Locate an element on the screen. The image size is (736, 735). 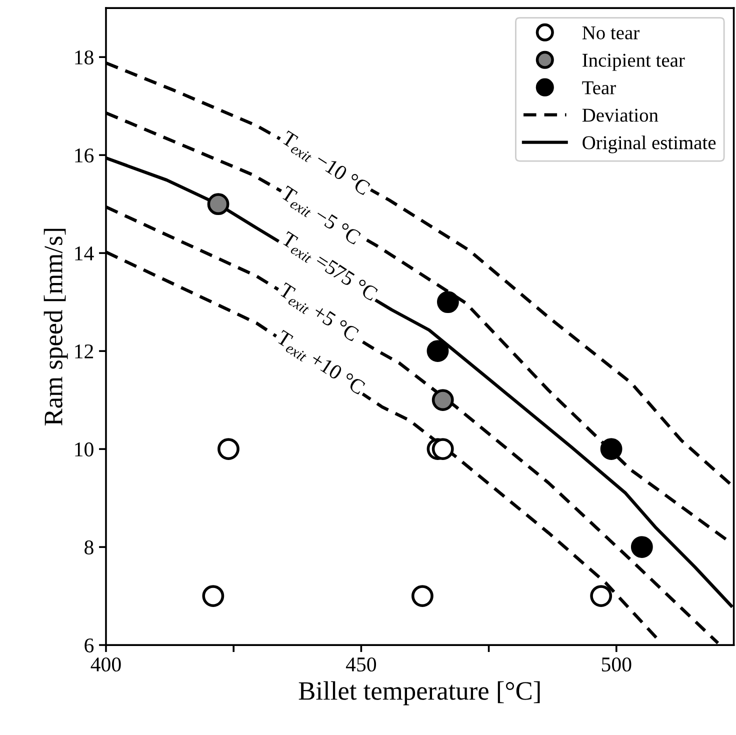
y-tick-label: 12 is located at coordinates (84, 351).